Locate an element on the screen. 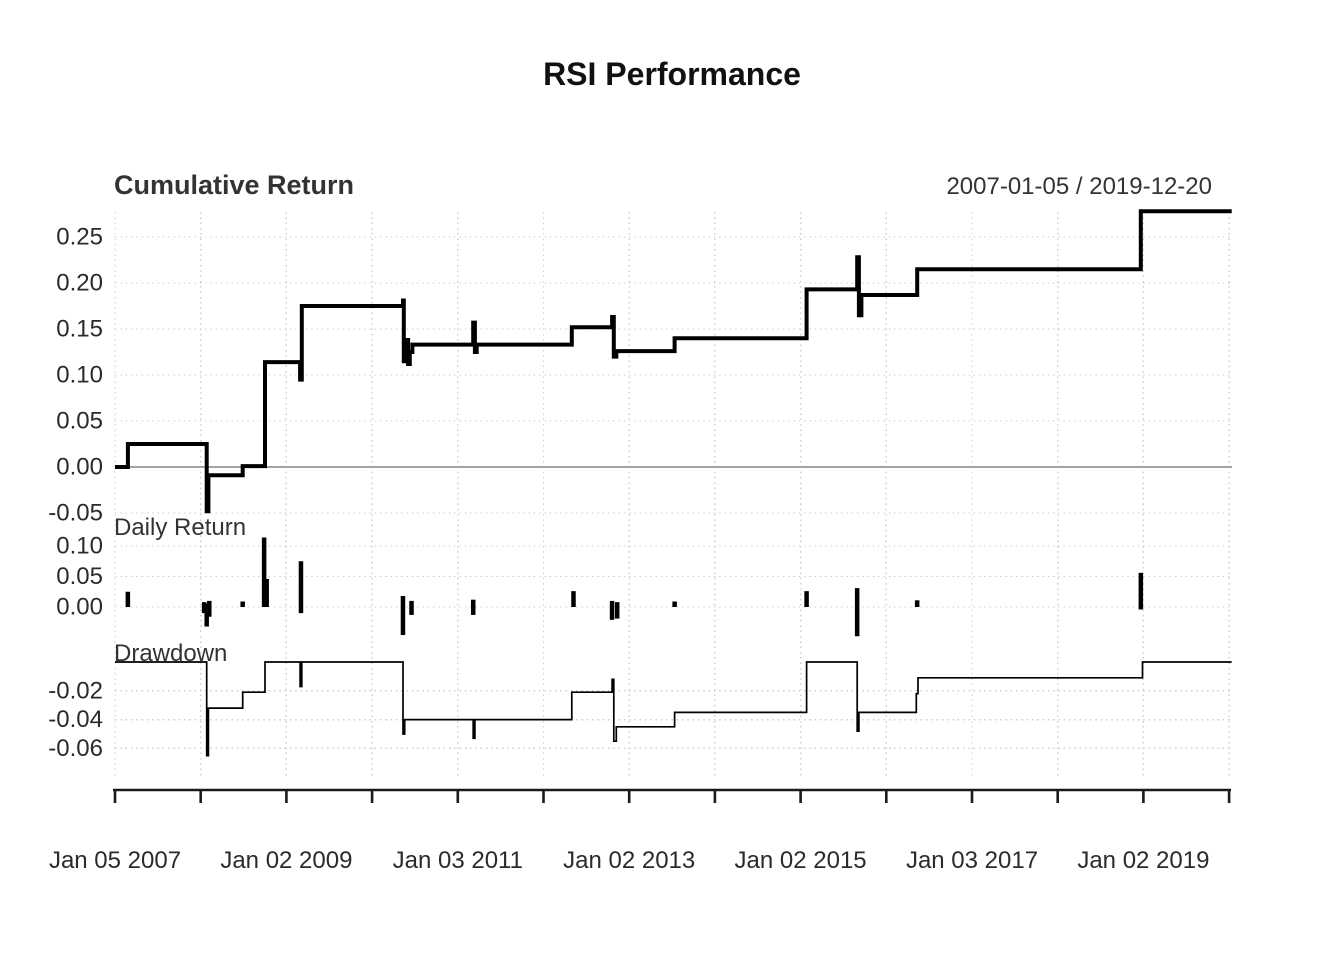 This screenshot has width=1344, height=960. date-range-annotation: 2007-01-05 / 2019-12-20 is located at coordinates (1079, 186).